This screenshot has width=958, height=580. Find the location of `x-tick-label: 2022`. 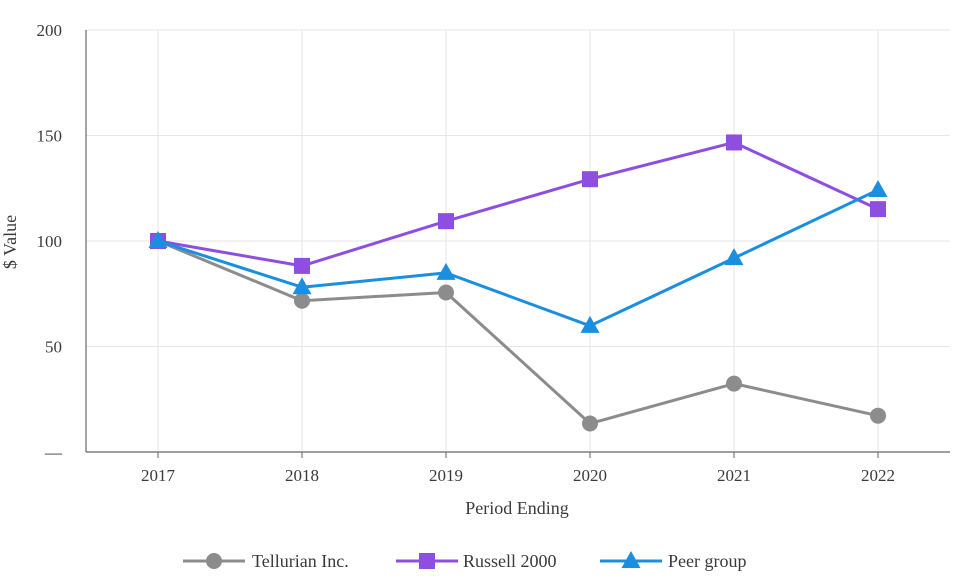

x-tick-label: 2022 is located at coordinates (878, 475).